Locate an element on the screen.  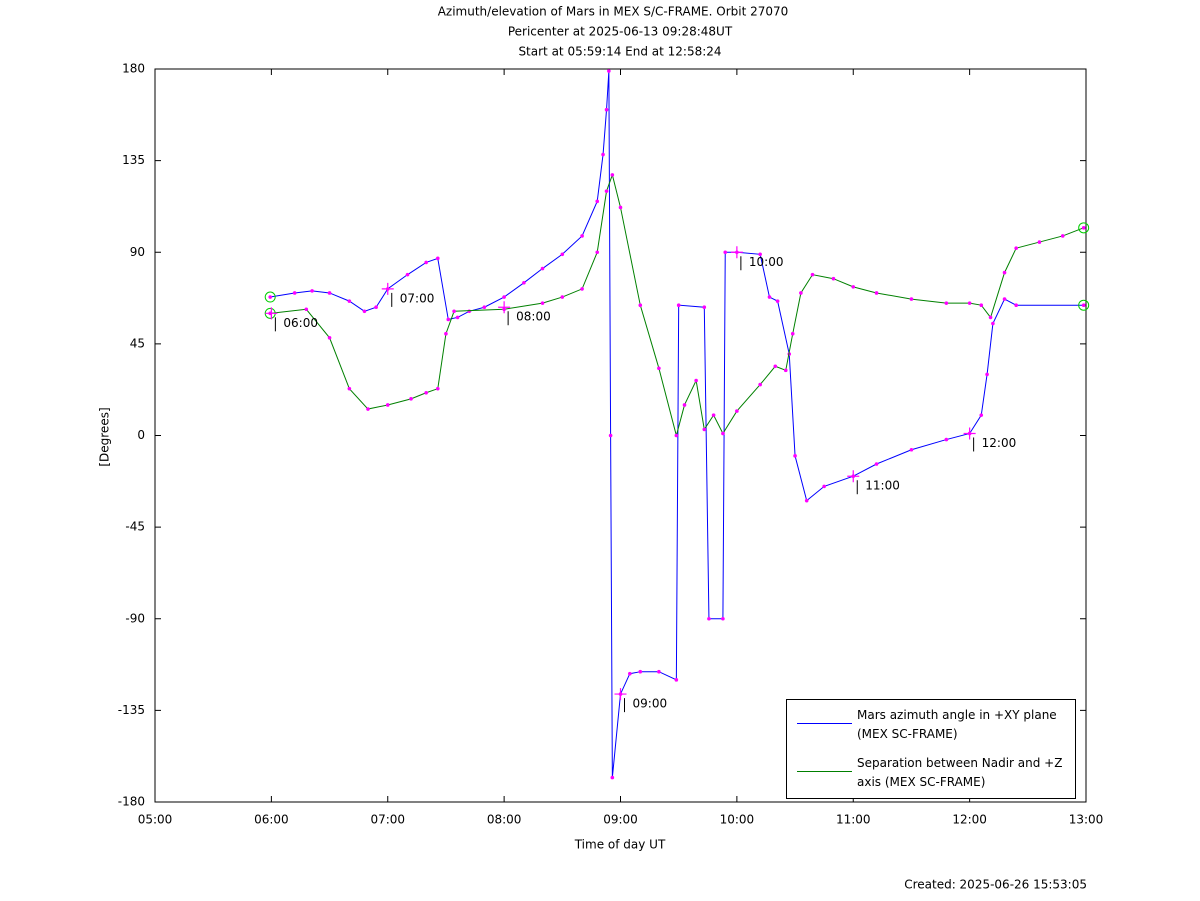
annotation-label: 10:00 is located at coordinates (766, 262).